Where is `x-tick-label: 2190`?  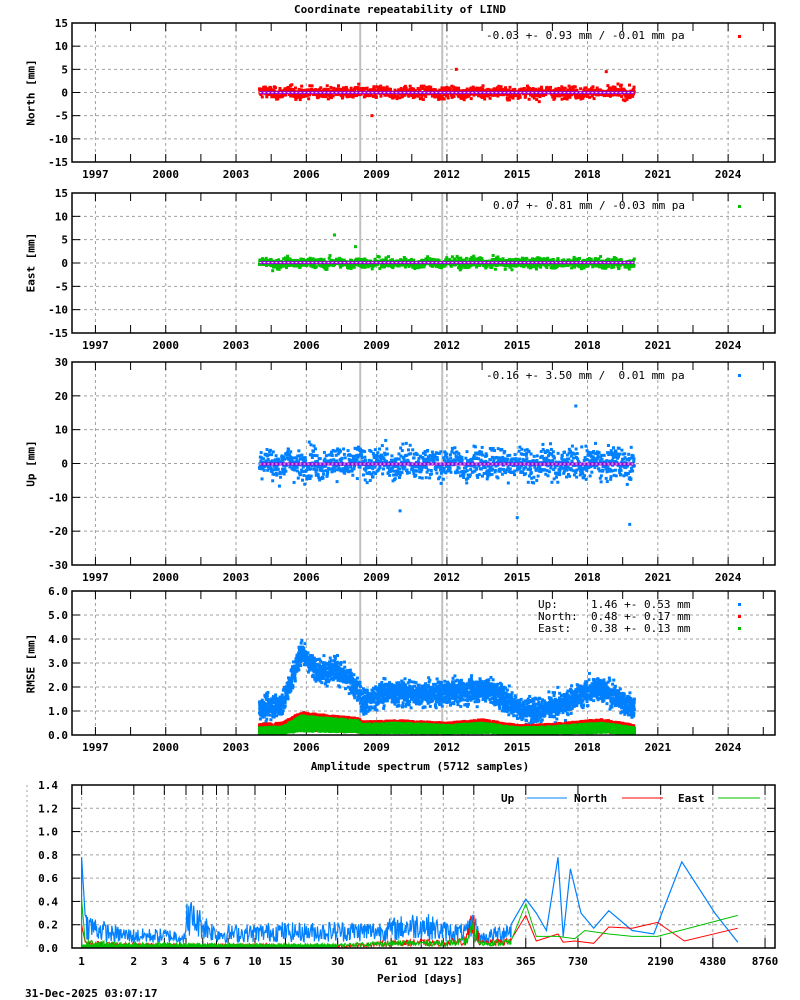 x-tick-label: 2190 is located at coordinates (660, 961).